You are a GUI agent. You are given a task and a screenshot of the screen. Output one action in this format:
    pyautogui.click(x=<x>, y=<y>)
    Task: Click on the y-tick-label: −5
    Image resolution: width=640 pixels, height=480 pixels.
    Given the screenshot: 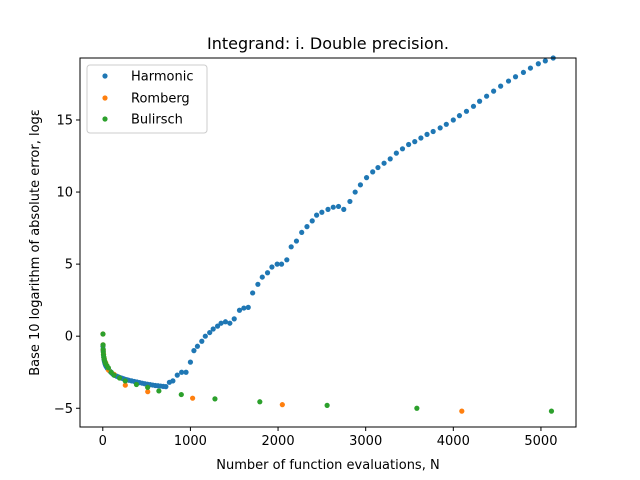 What is the action you would take?
    pyautogui.click(x=63, y=409)
    